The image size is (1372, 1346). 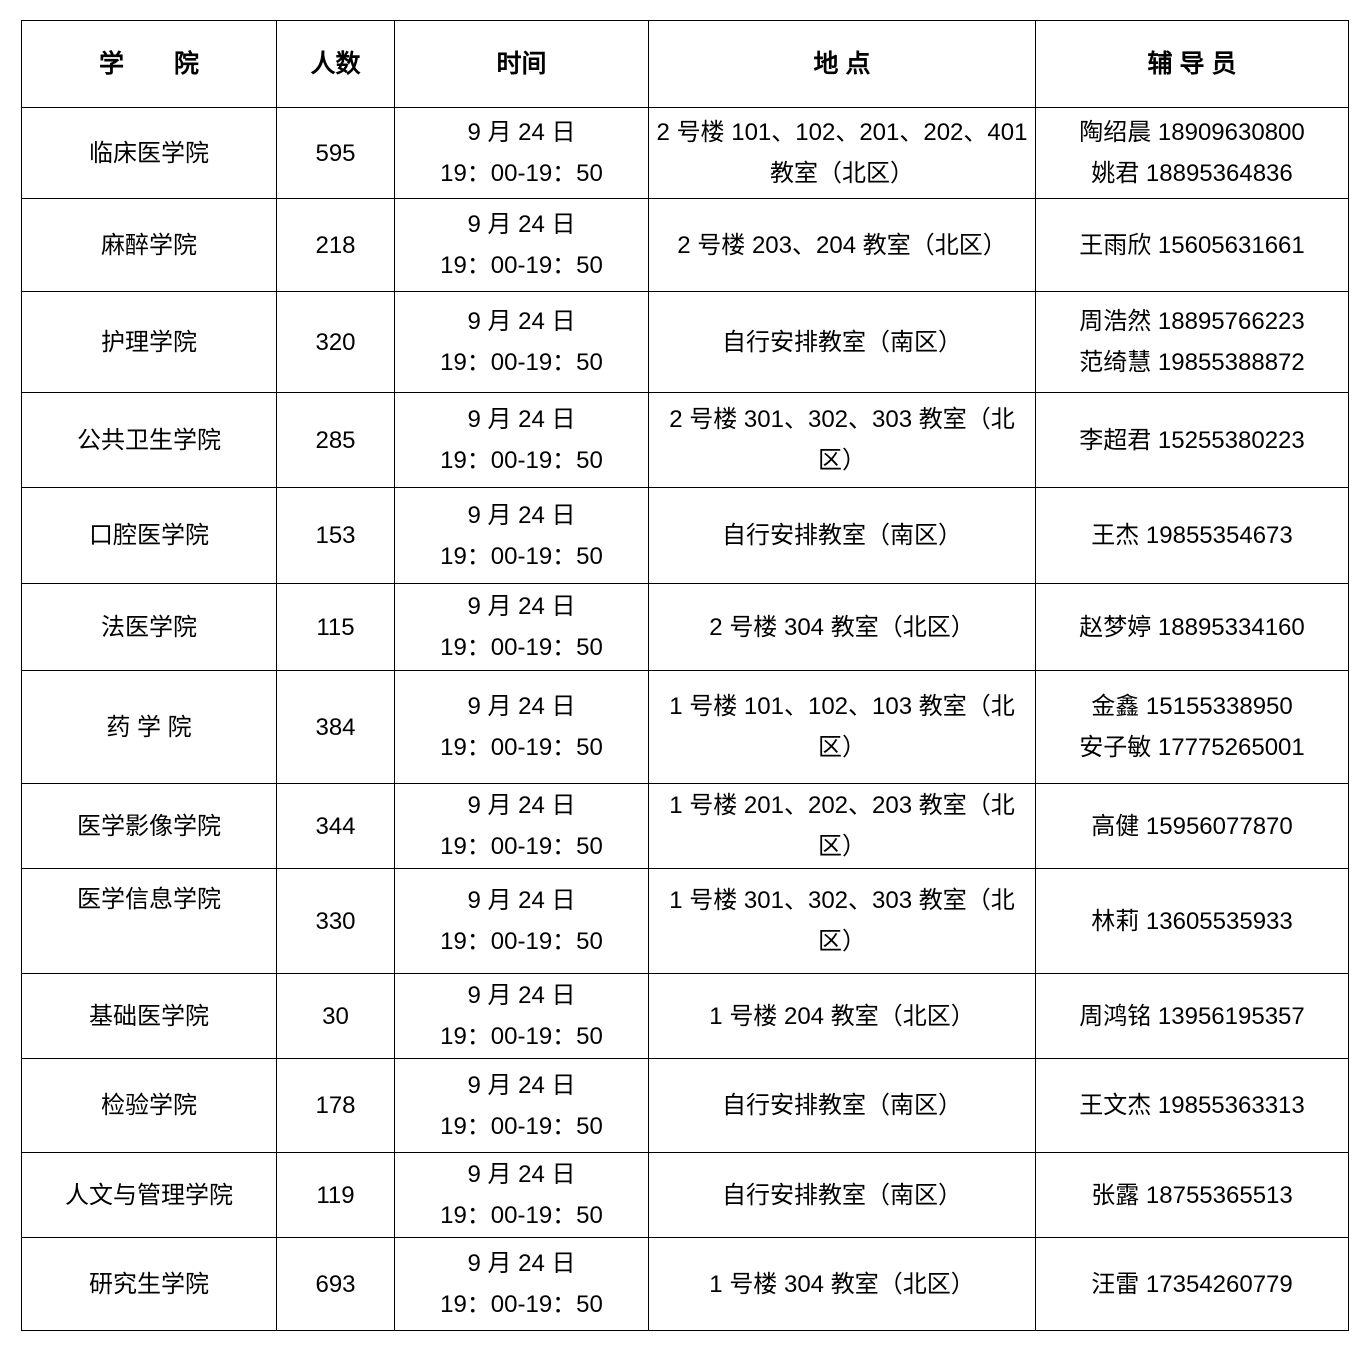 What do you see at coordinates (1192, 627) in the screenshot?
I see `counselor-contact: 赵梦婷 18895334160` at bounding box center [1192, 627].